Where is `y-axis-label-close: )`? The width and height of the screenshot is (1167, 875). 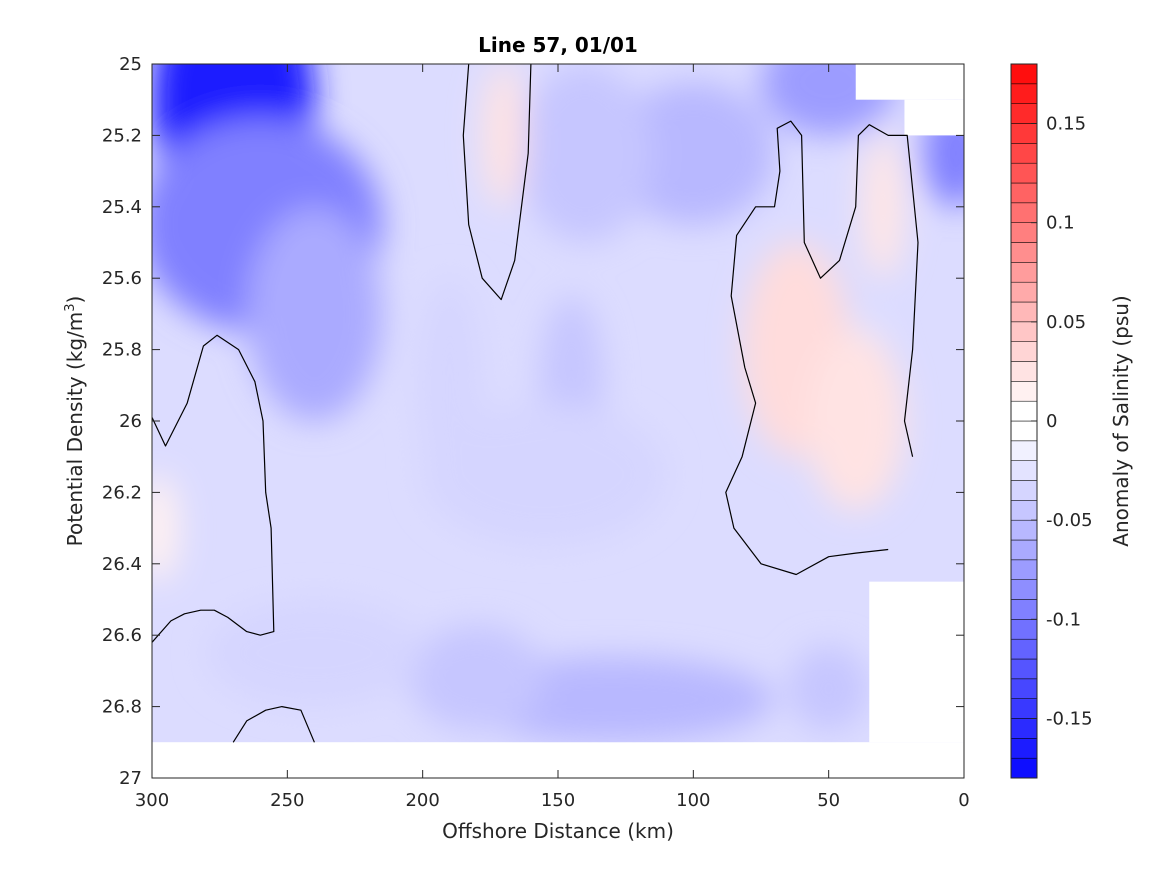 y-axis-label-close: ) is located at coordinates (75, 300).